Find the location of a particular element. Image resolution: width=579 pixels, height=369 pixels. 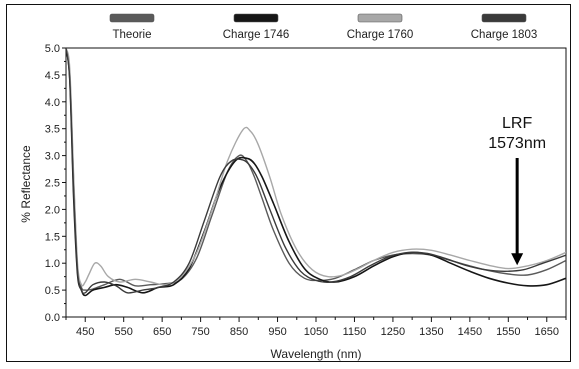

x-tick-label: 1450 is located at coordinates (470, 332).